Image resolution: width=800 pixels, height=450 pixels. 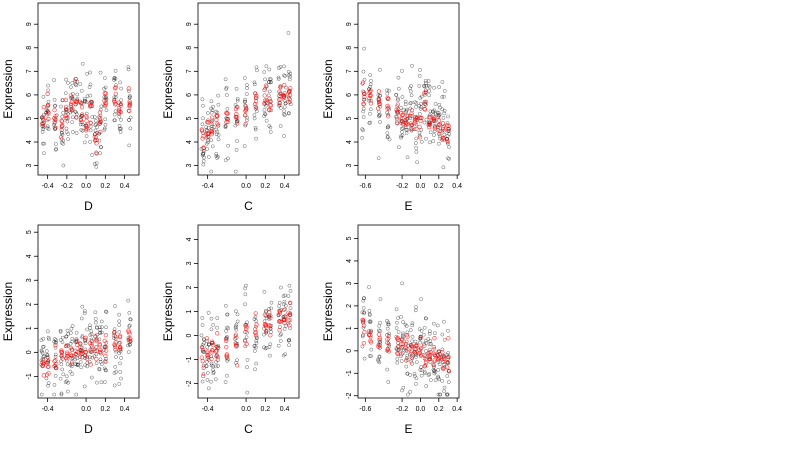 What do you see at coordinates (408, 89) in the screenshot?
I see `plot-frame` at bounding box center [408, 89].